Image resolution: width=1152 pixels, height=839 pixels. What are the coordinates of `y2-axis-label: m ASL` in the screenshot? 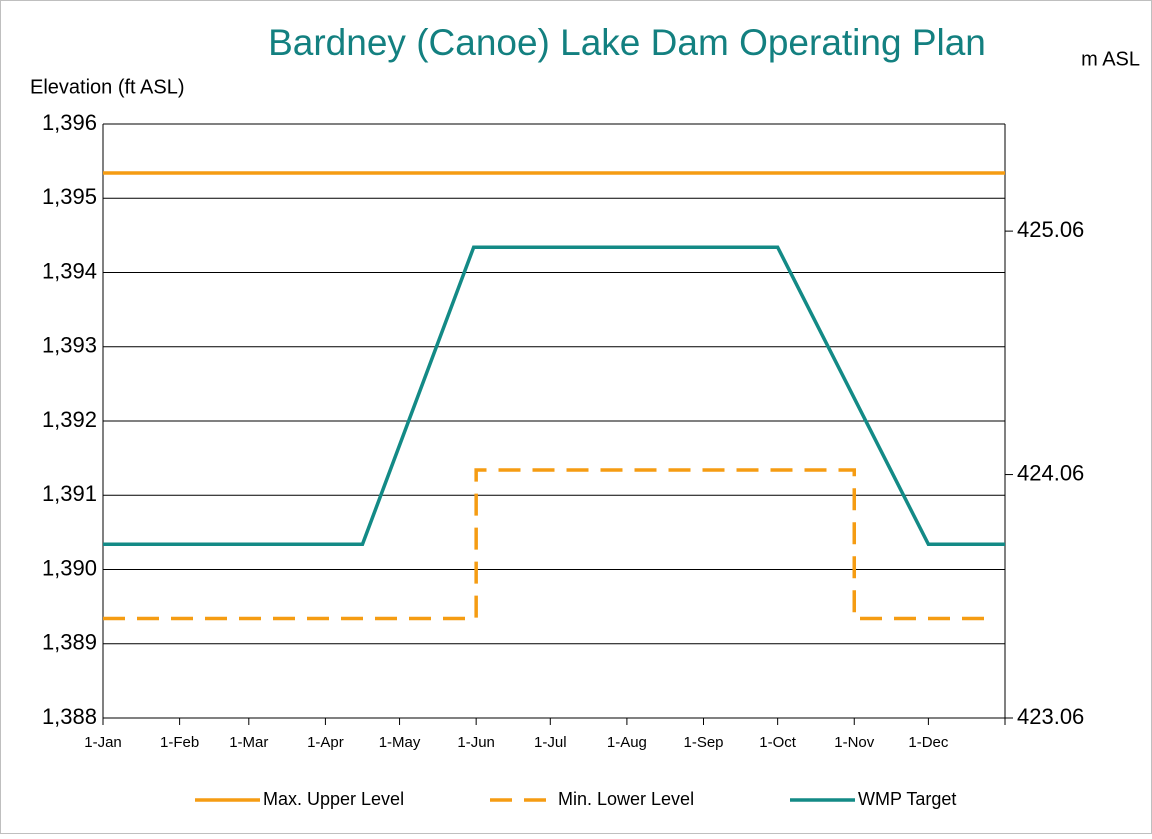 It's located at (1110, 59).